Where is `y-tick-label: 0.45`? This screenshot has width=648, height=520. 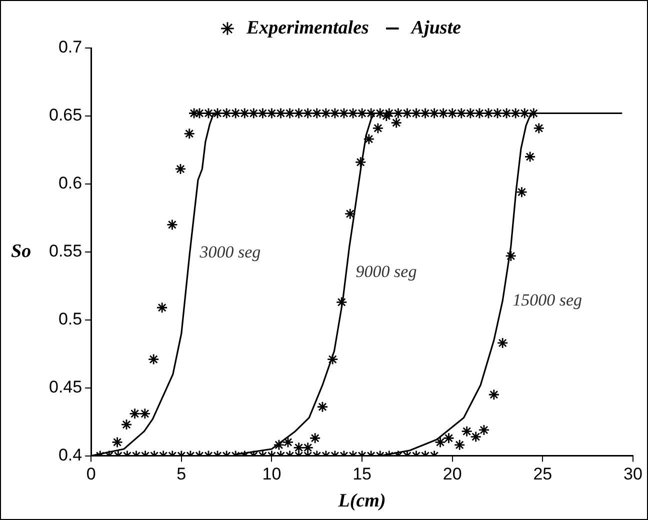 y-tick-label: 0.45 is located at coordinates (65, 387).